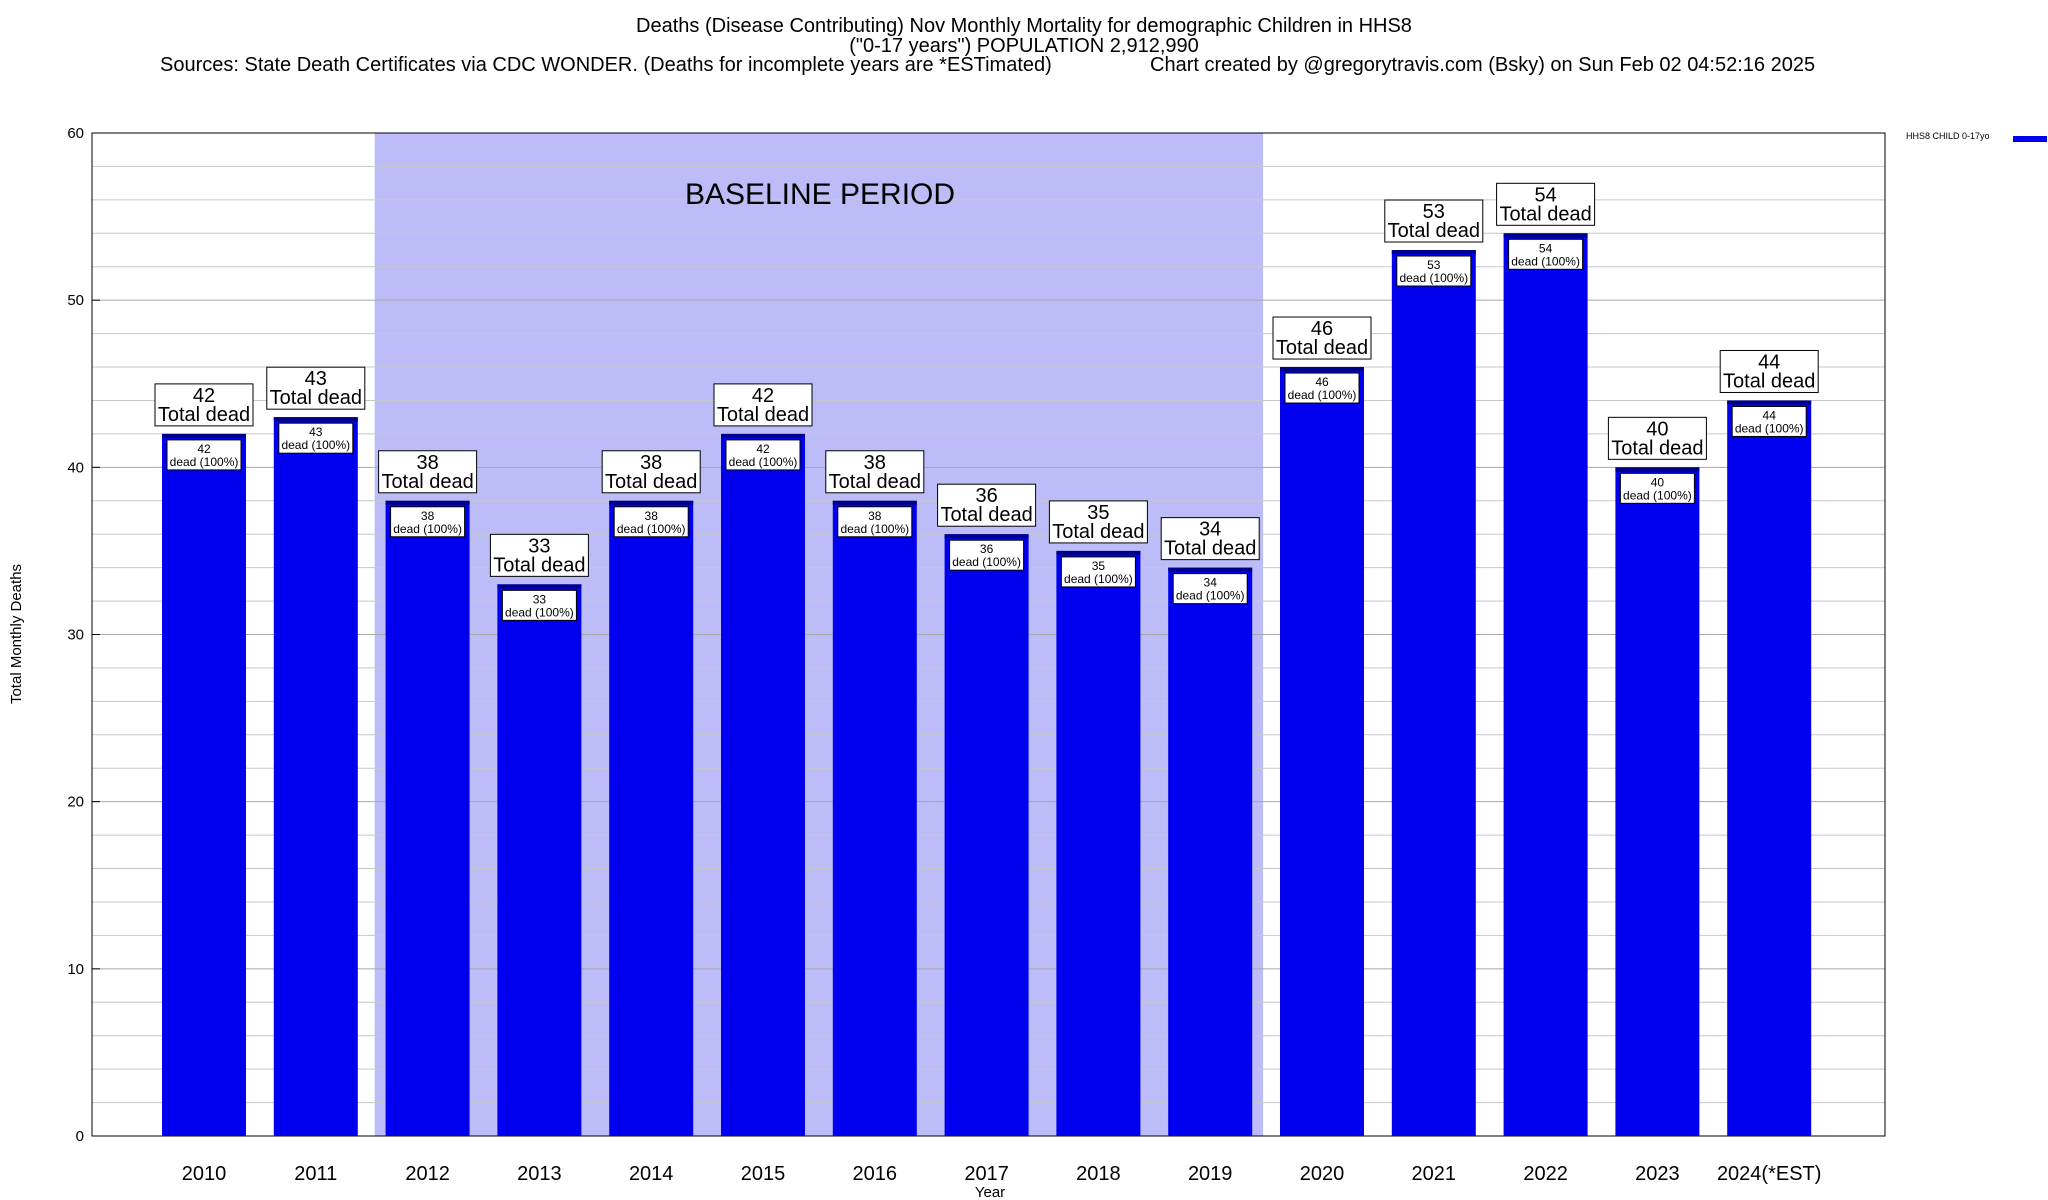 Image resolution: width=2048 pixels, height=1200 pixels. I want to click on x-tick-label: 2015, so click(763, 1174).